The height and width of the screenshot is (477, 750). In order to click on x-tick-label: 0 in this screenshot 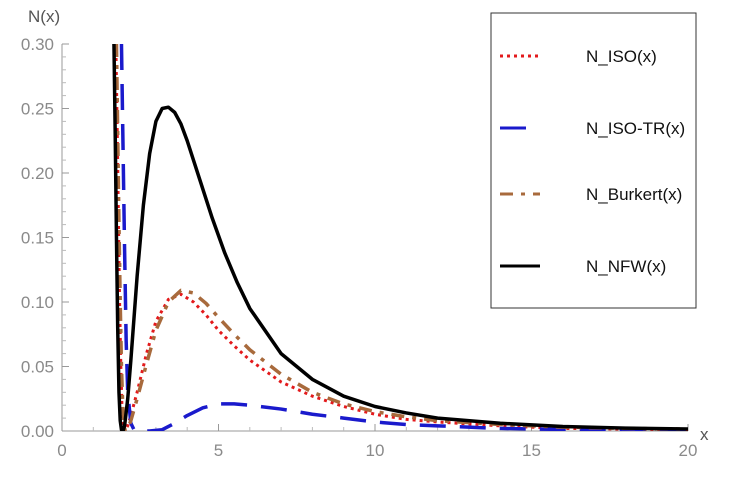, I will do `click(61, 450)`.